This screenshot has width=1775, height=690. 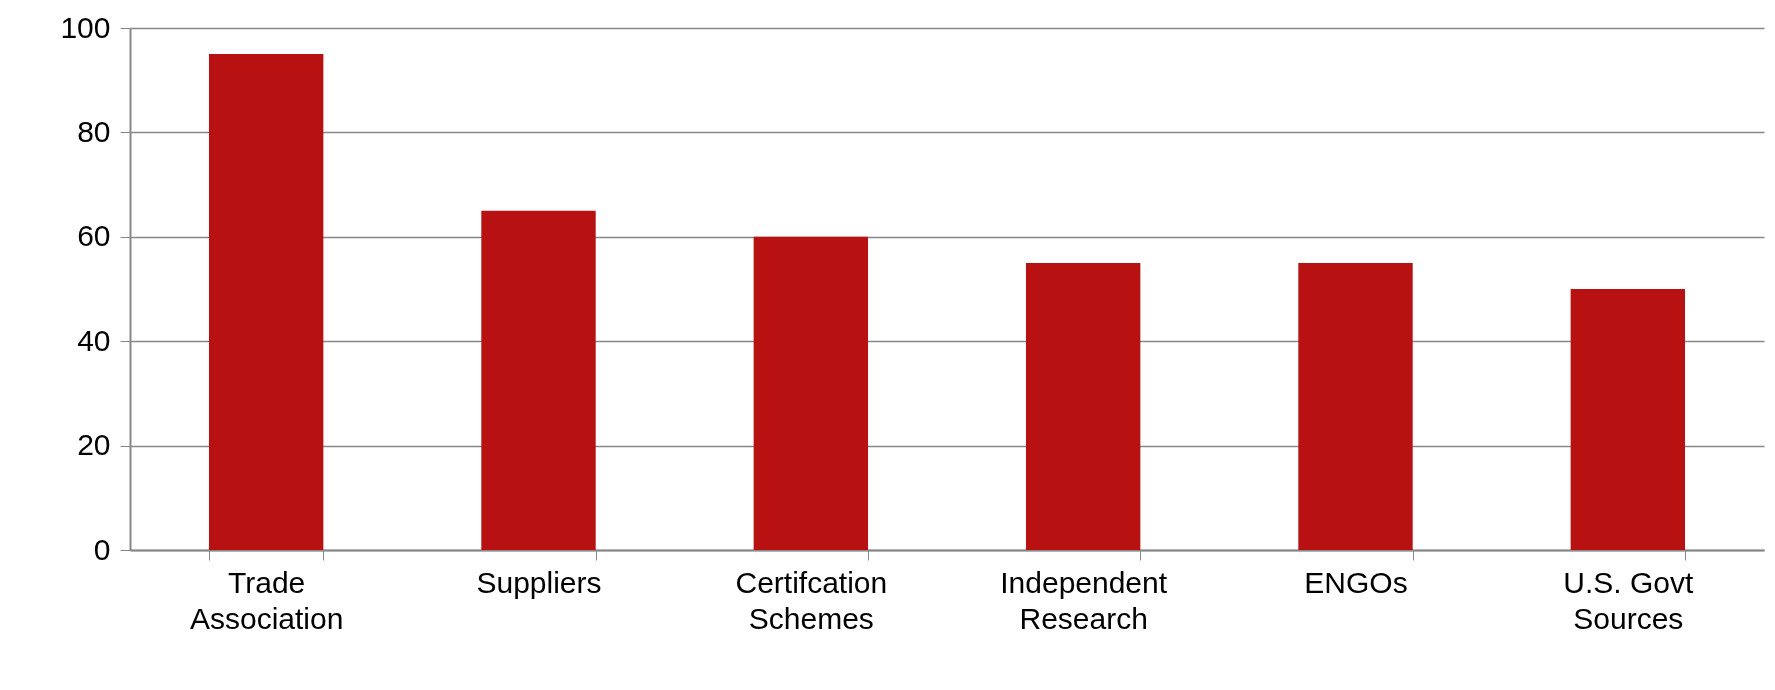 What do you see at coordinates (539, 582) in the screenshot?
I see `x-tick-label: Suppliers` at bounding box center [539, 582].